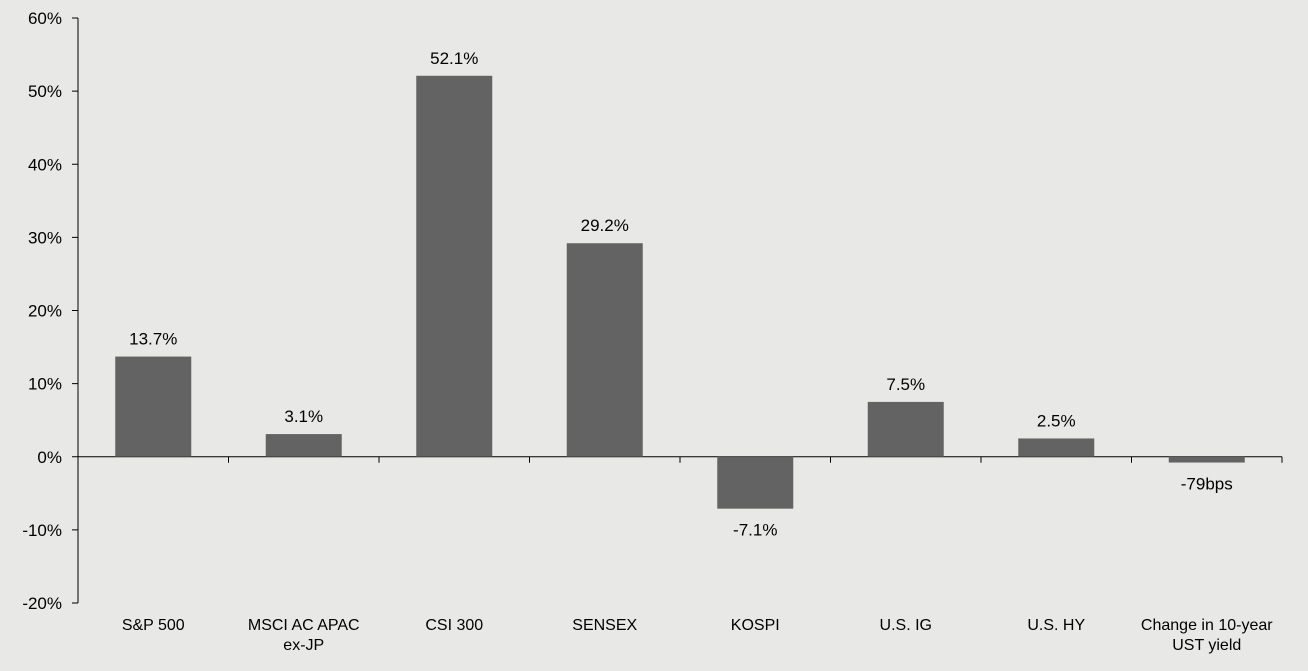  What do you see at coordinates (45, 237) in the screenshot?
I see `y-tick-label: 30%` at bounding box center [45, 237].